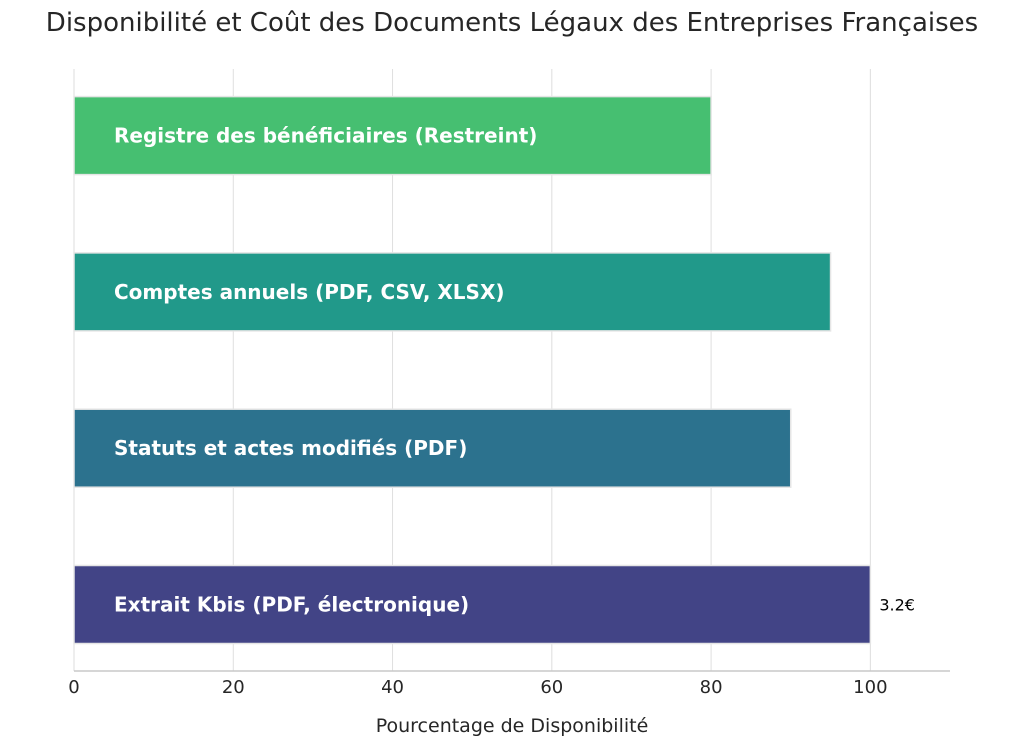 The width and height of the screenshot is (1024, 749). Describe the element at coordinates (309, 292) in the screenshot. I see `bar-label: Comptes annuels (PDF, CSV, XLSX)` at that location.